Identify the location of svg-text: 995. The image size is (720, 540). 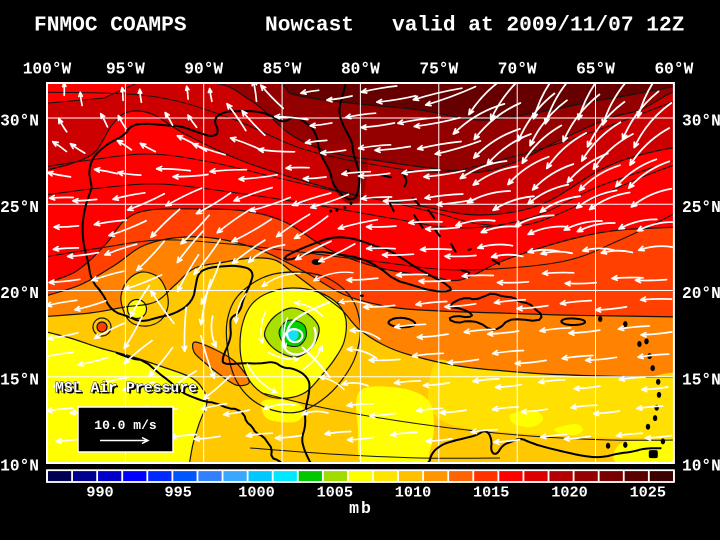
(178, 493).